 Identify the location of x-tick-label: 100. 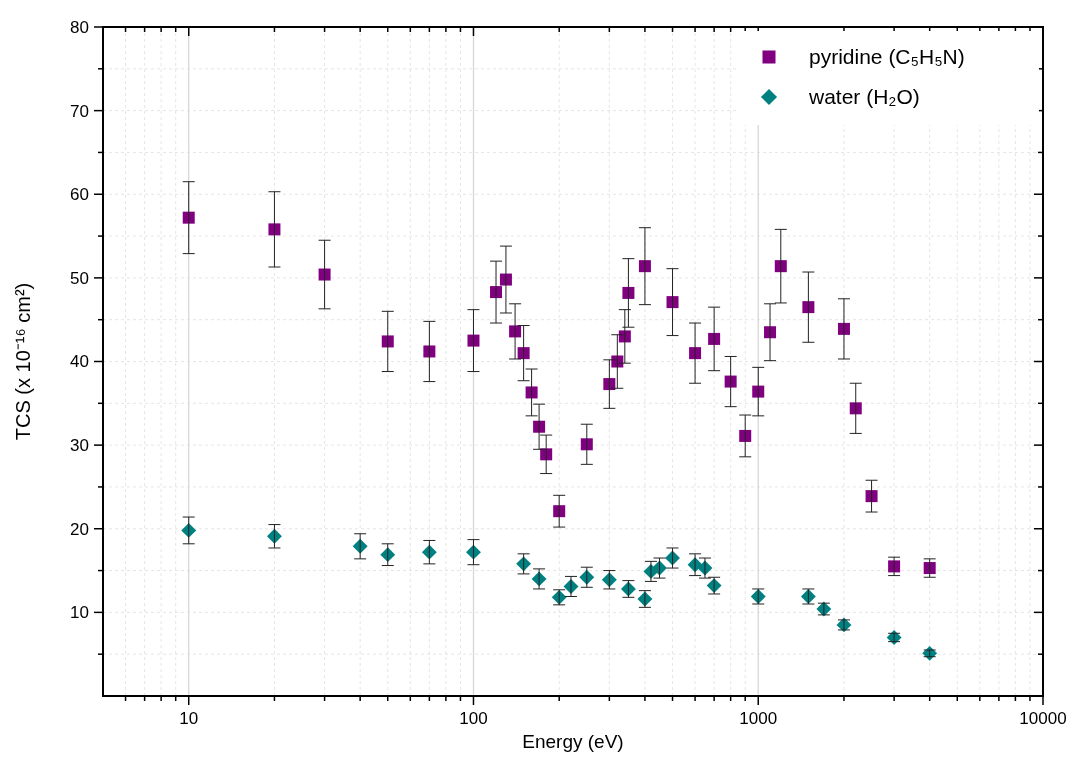
(473, 718).